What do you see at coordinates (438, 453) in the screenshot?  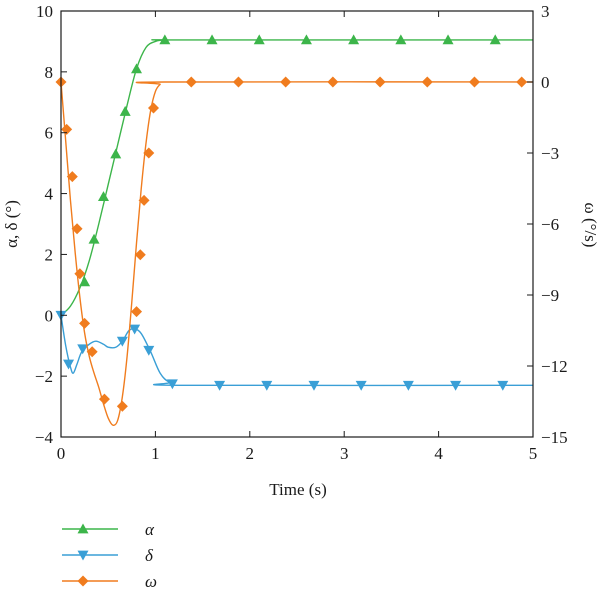 I see `x-tick-label: 4` at bounding box center [438, 453].